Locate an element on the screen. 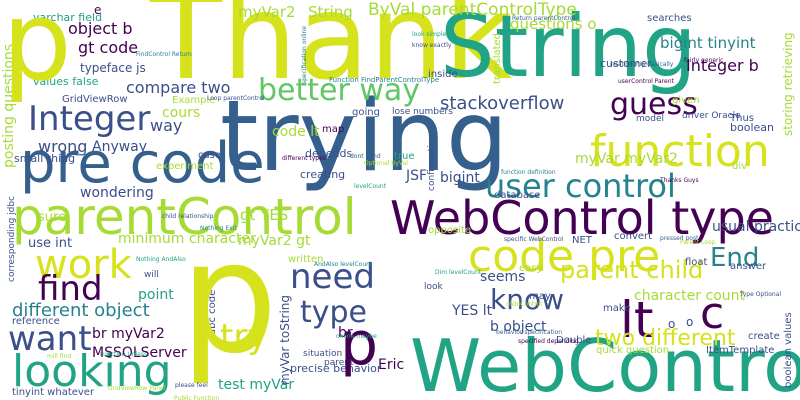  word-user-control-8: user control is located at coordinates (580, 186).